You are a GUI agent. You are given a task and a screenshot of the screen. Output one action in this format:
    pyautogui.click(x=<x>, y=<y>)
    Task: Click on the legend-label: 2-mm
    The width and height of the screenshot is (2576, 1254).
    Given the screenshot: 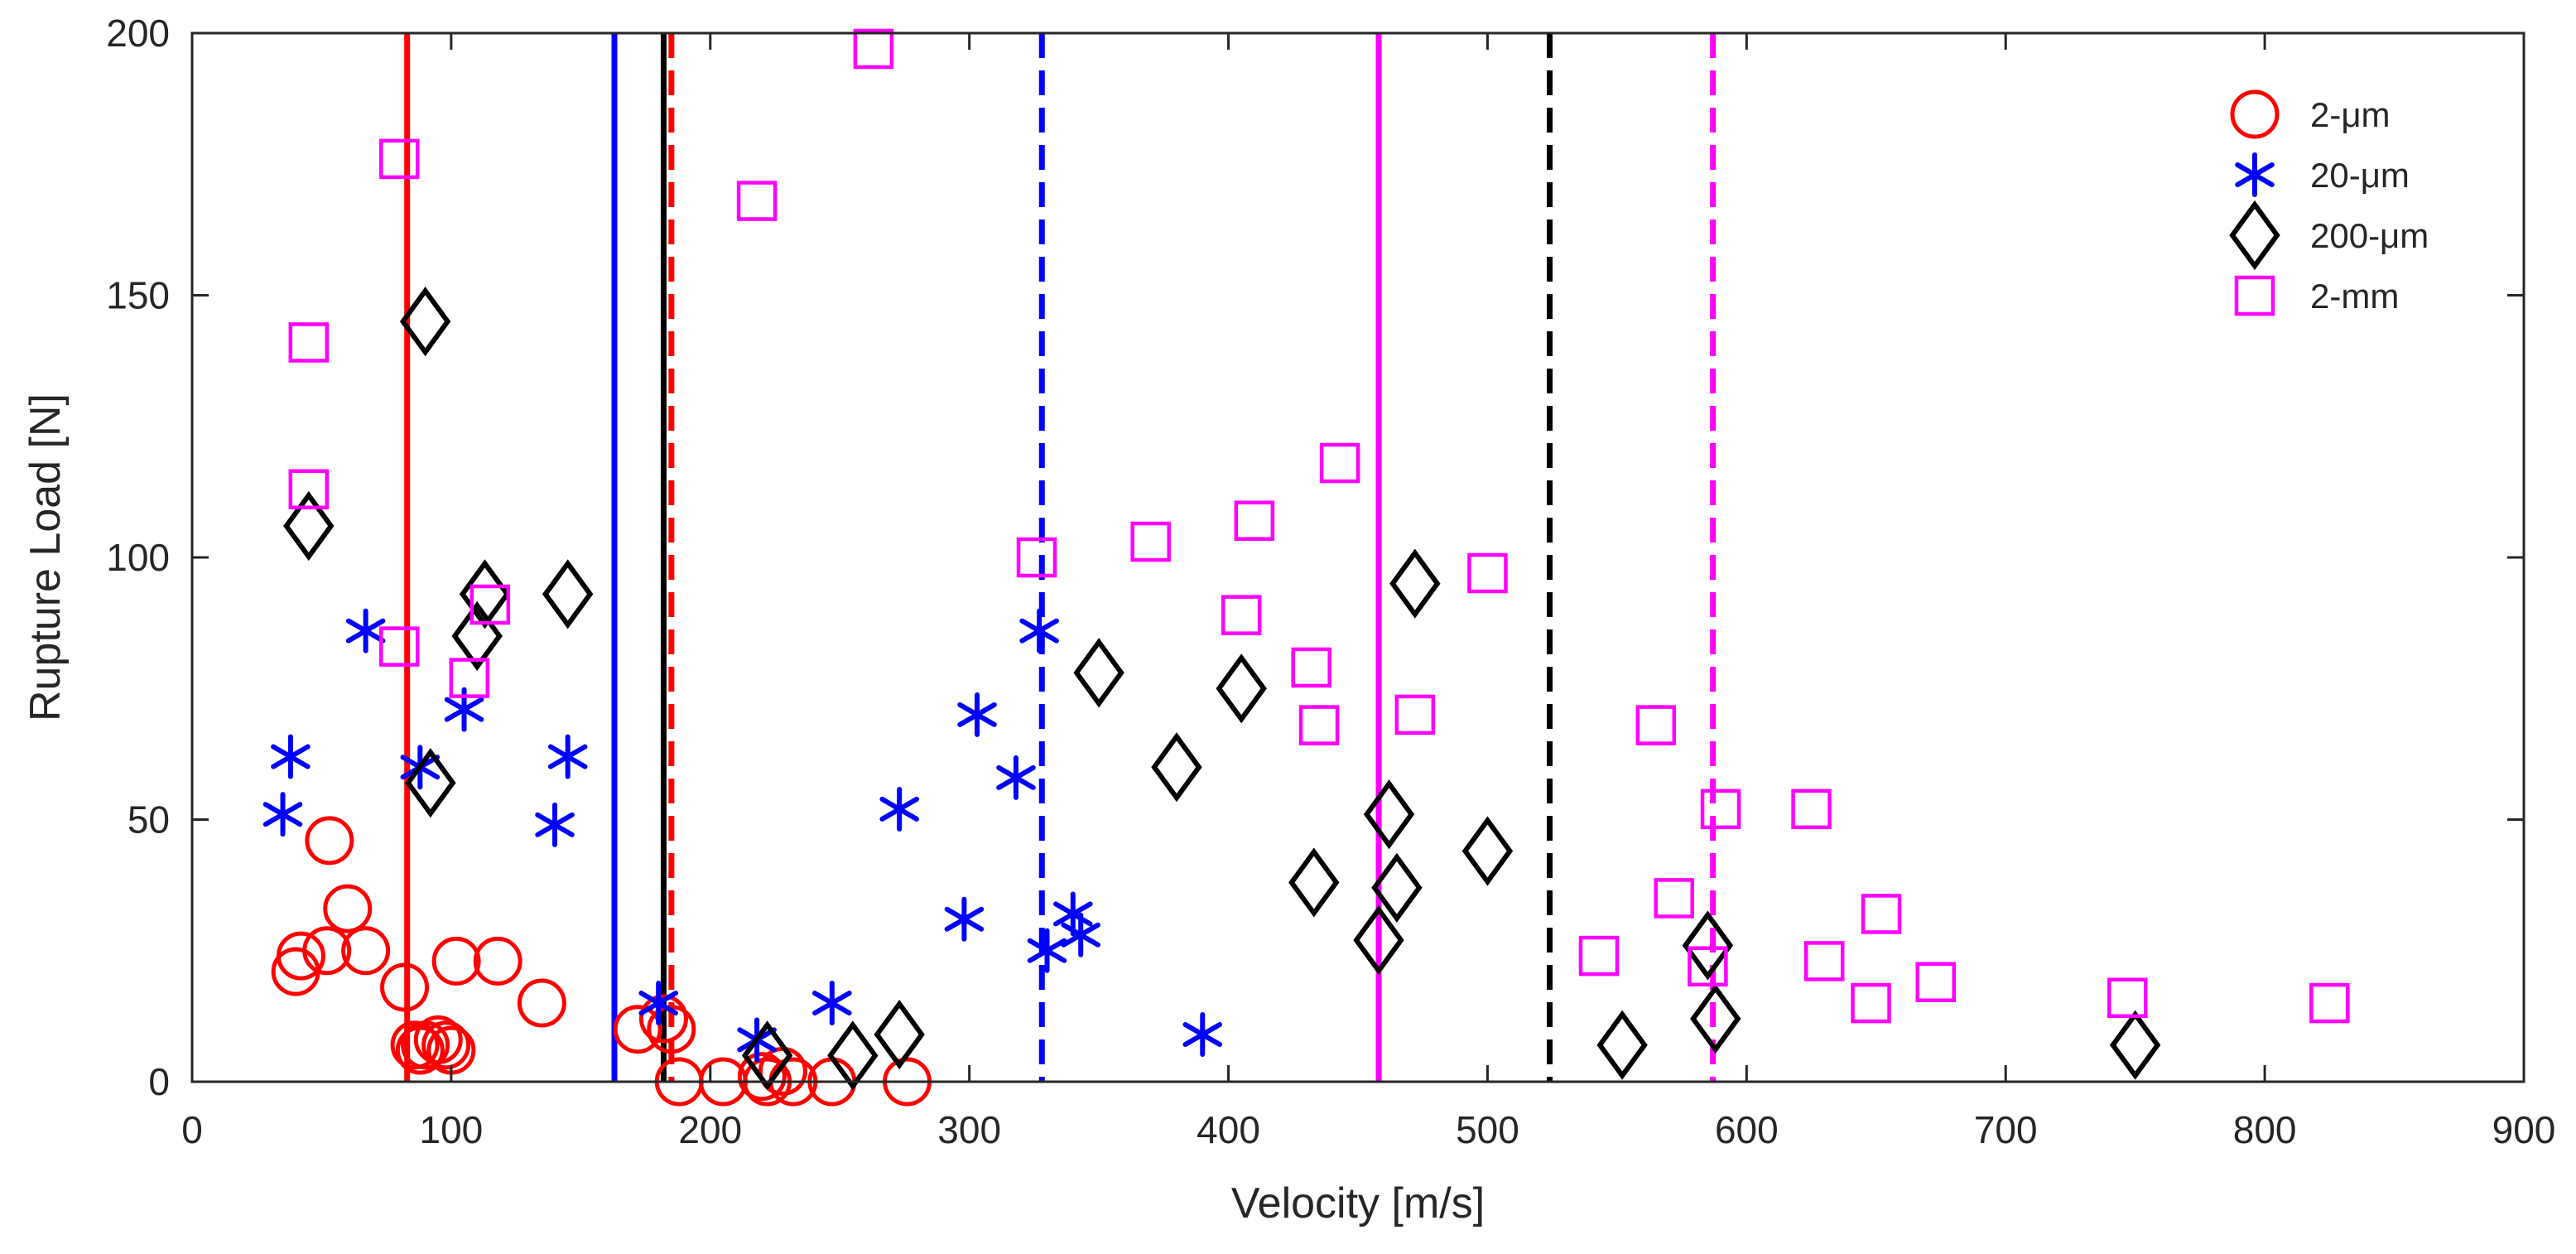 What is the action you would take?
    pyautogui.click(x=2354, y=296)
    